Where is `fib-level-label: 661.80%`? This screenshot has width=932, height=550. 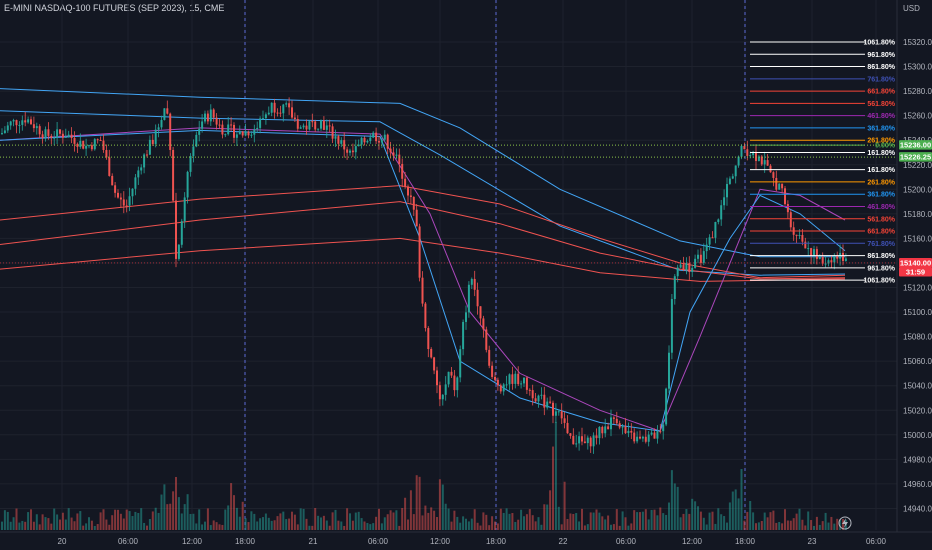
fib-level-label: 661.80% is located at coordinates (881, 92).